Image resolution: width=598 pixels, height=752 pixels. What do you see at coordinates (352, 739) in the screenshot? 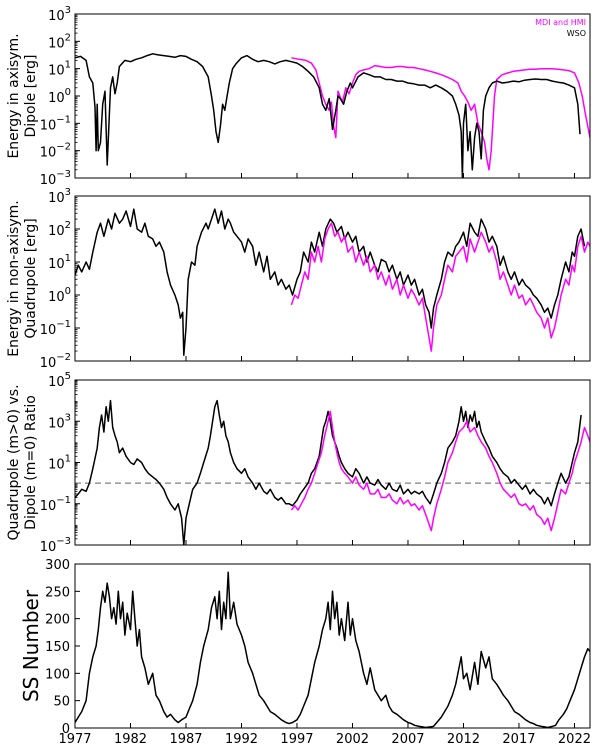
I see `x-tick-label: 2002` at bounding box center [352, 739].